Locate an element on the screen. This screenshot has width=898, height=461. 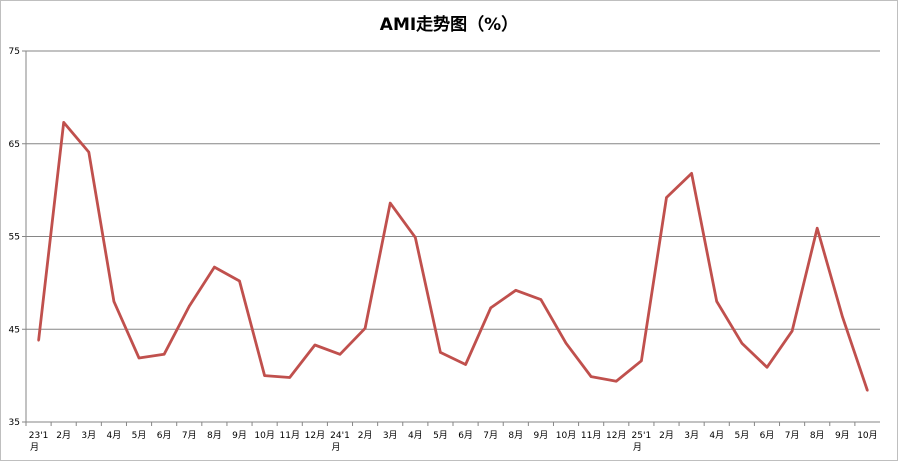
y-tick-label: 55 is located at coordinates (14, 238).